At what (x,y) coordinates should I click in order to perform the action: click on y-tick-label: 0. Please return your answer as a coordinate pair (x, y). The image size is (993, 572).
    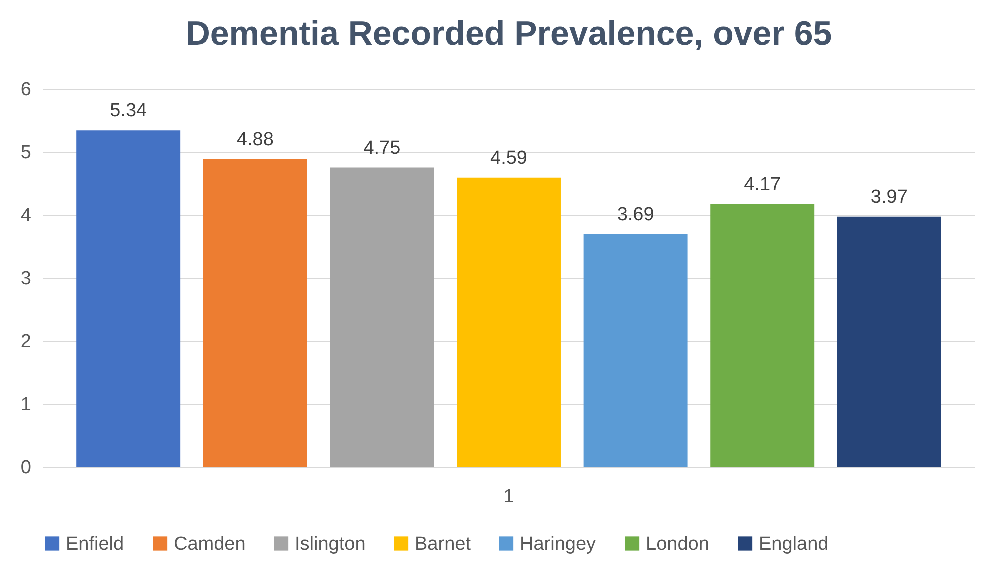
    Looking at the image, I should click on (26, 468).